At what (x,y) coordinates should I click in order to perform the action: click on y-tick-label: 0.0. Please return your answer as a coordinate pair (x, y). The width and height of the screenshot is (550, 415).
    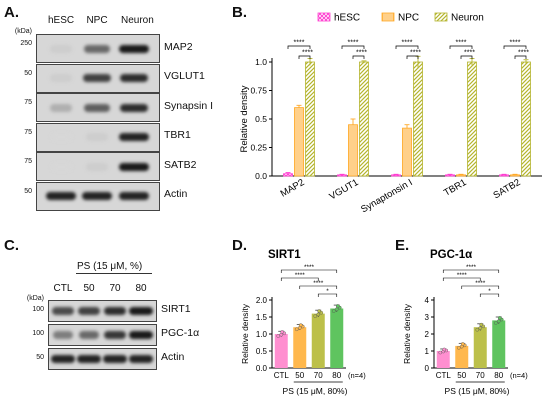
    Looking at the image, I should click on (262, 368).